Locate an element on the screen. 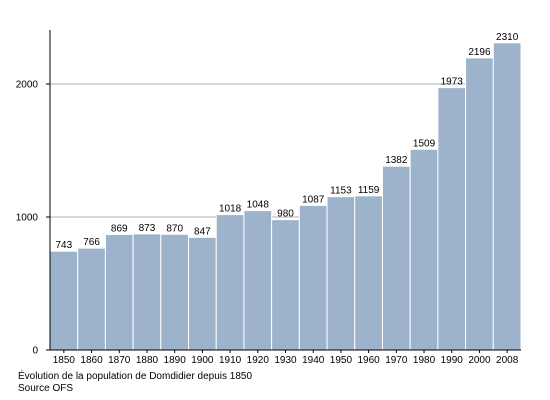  x-tick-label: 1850 is located at coordinates (64, 360).